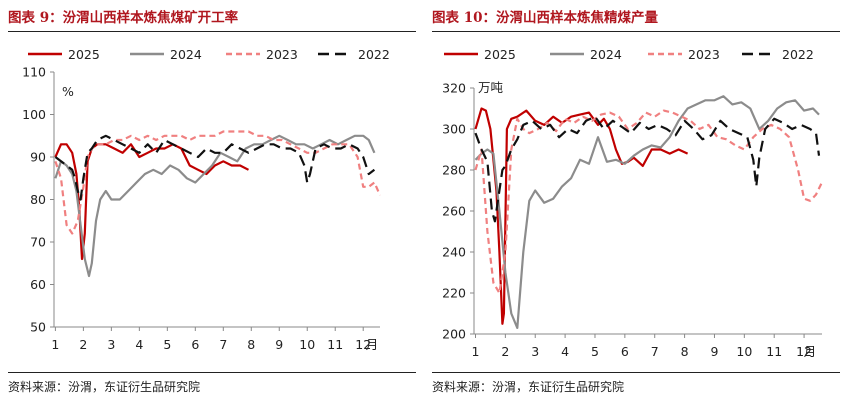 The height and width of the screenshot is (403, 848). Describe the element at coordinates (454, 334) in the screenshot. I see `y-tick-label: 200` at that location.